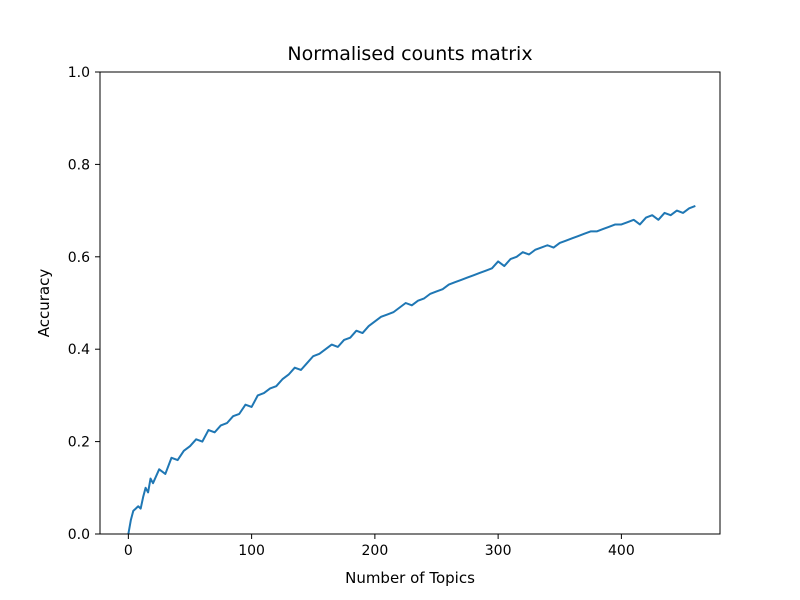  I want to click on y-tick-label: 0.0, so click(79, 535).